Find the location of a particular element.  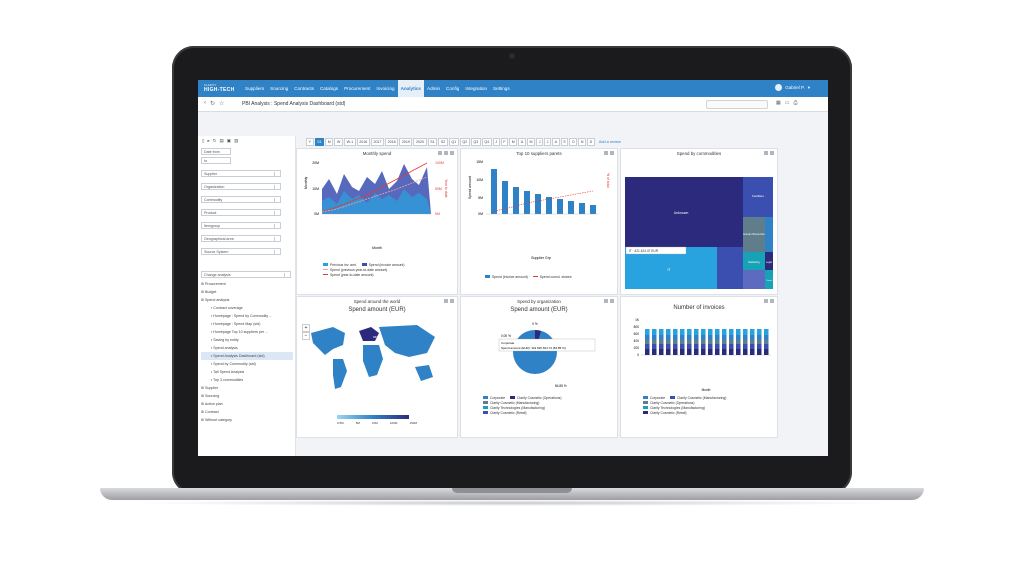

tree-item: ▪ Spend by Commodity (std) is located at coordinates (247, 364).